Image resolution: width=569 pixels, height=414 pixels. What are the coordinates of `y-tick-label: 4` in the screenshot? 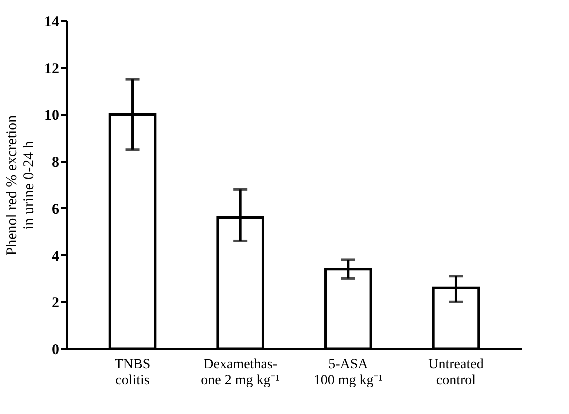 It's located at (56, 256).